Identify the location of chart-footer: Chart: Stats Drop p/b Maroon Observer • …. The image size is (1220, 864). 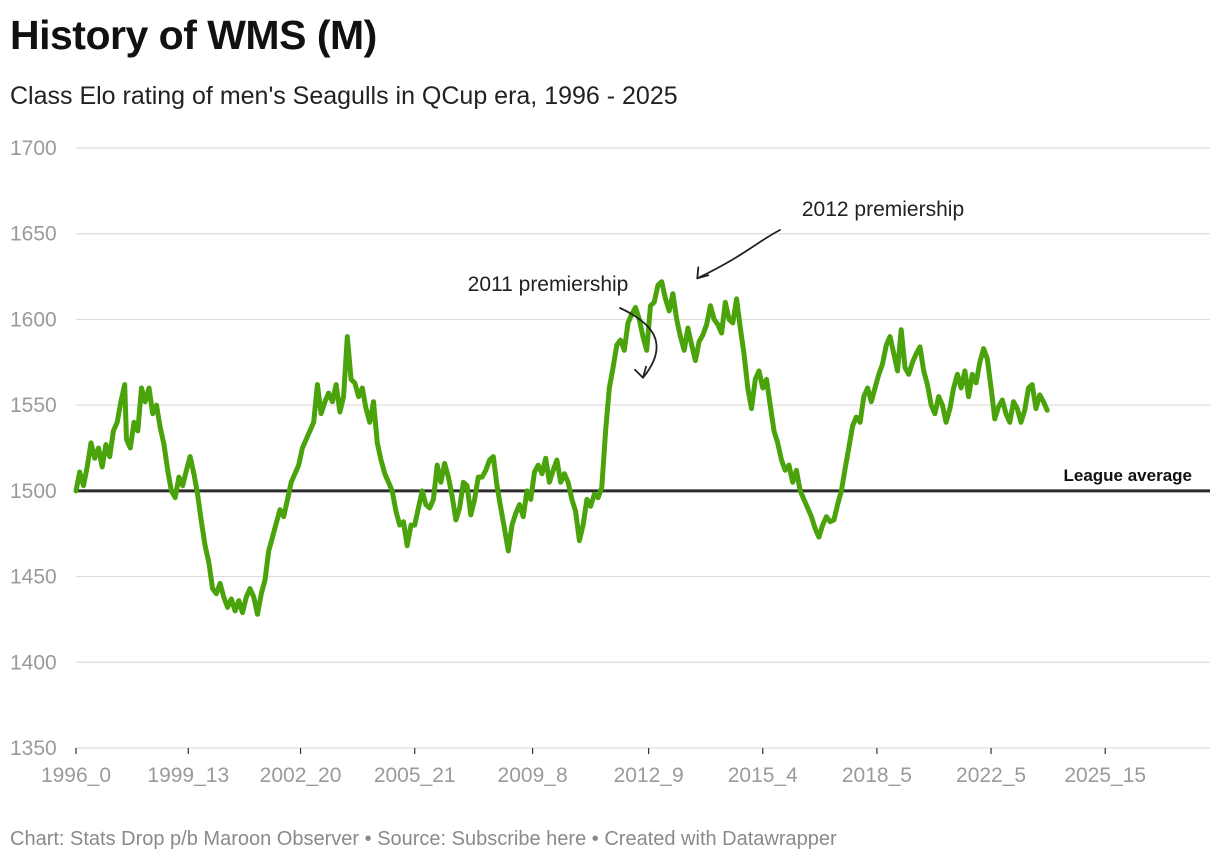
(423, 839).